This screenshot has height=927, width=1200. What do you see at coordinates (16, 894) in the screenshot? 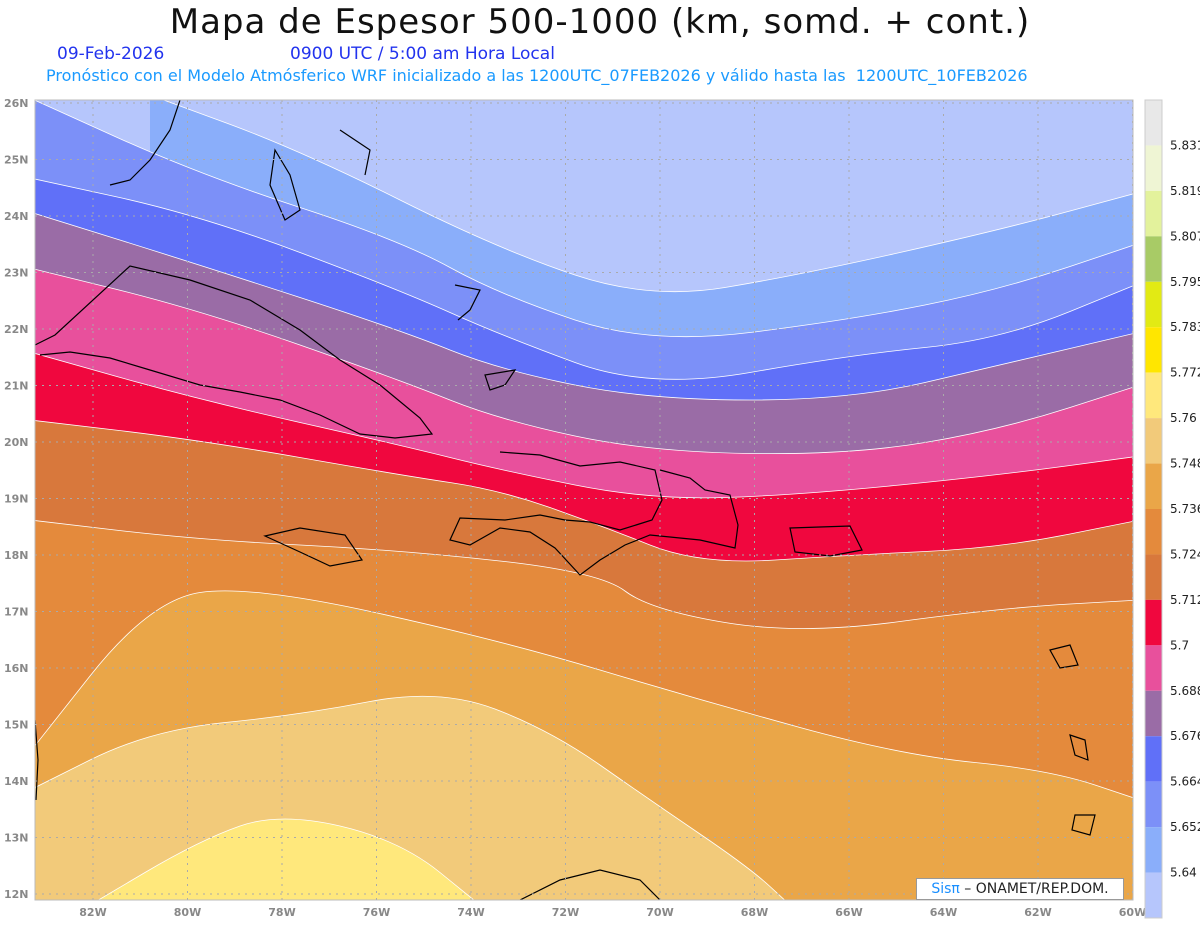
I see `lat-label: 12N` at bounding box center [16, 894].